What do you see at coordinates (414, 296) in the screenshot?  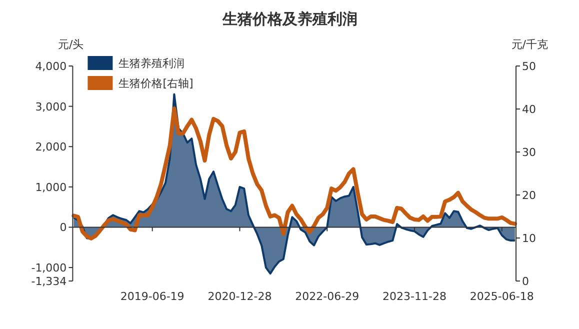 I see `x-tick-label: 2023-11-28` at bounding box center [414, 296].